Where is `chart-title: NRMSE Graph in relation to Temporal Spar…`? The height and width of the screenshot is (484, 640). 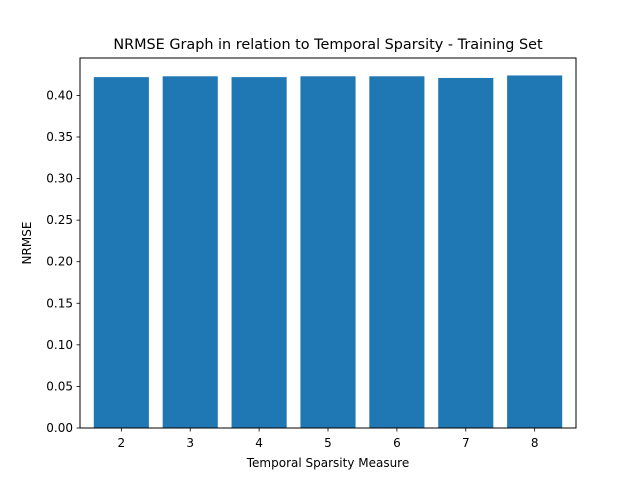
chart-title: NRMSE Graph in relation to Temporal Spar… is located at coordinates (328, 45).